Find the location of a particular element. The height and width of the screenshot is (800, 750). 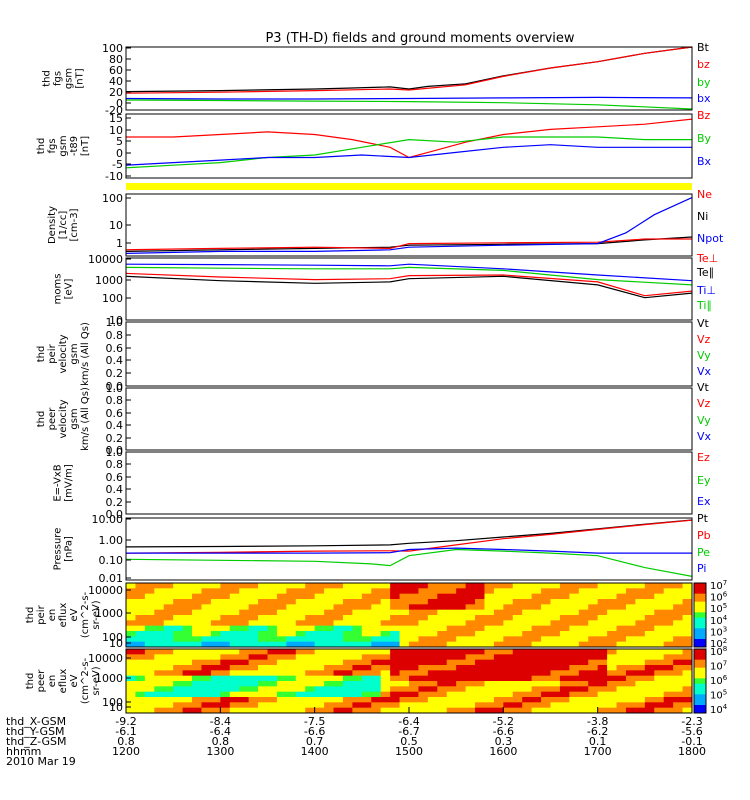

y-tick-label: 0.0 is located at coordinates (115, 514).